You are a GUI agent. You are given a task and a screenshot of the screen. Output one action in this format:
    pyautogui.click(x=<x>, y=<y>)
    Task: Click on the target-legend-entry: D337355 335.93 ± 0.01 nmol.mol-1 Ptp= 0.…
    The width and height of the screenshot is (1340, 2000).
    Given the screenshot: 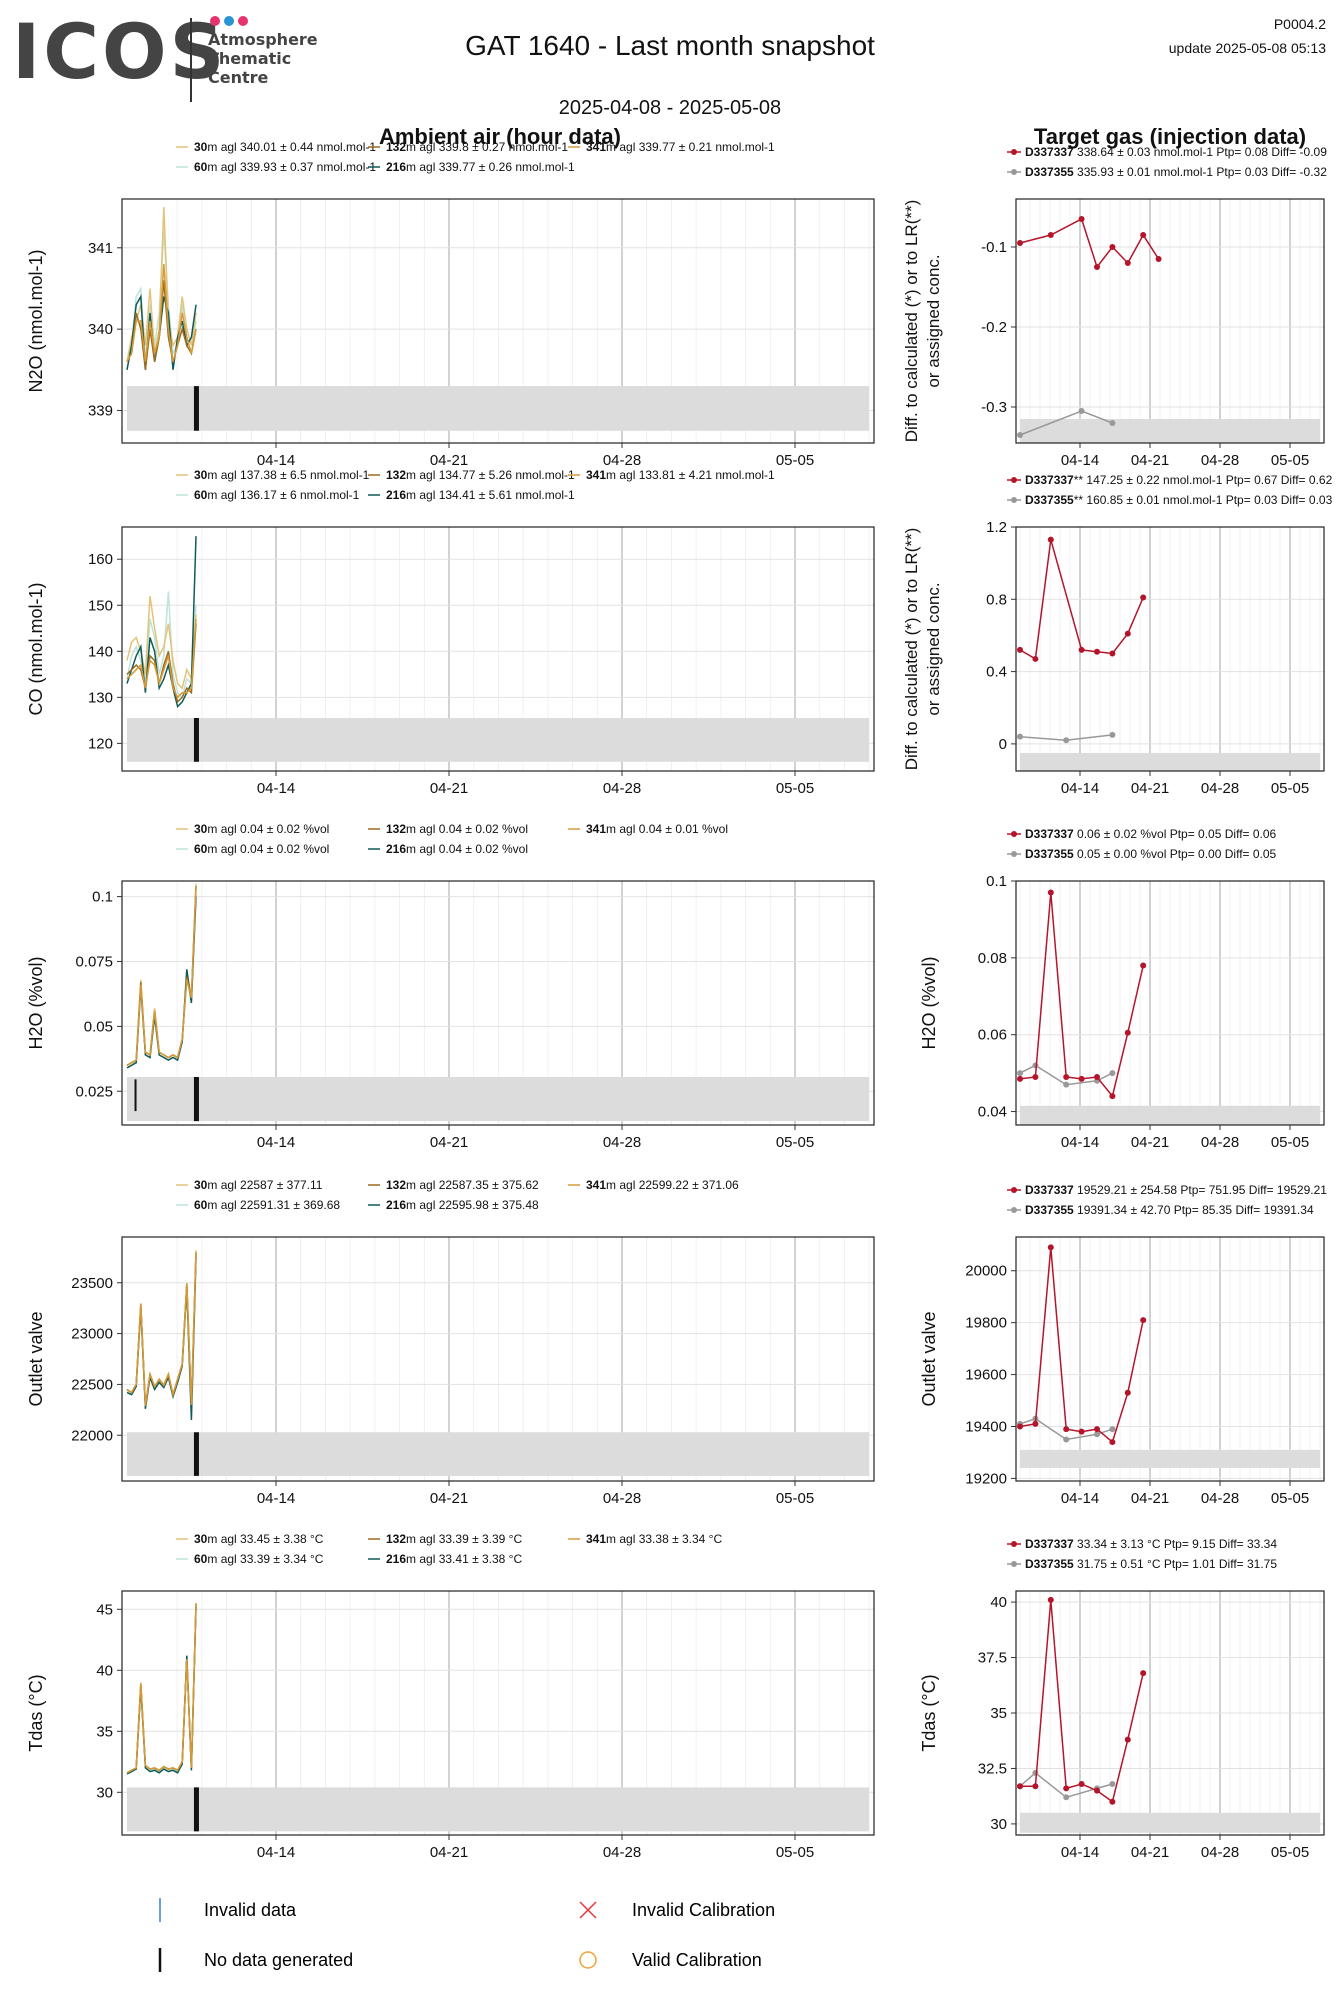 What is the action you would take?
    pyautogui.click(x=1176, y=172)
    